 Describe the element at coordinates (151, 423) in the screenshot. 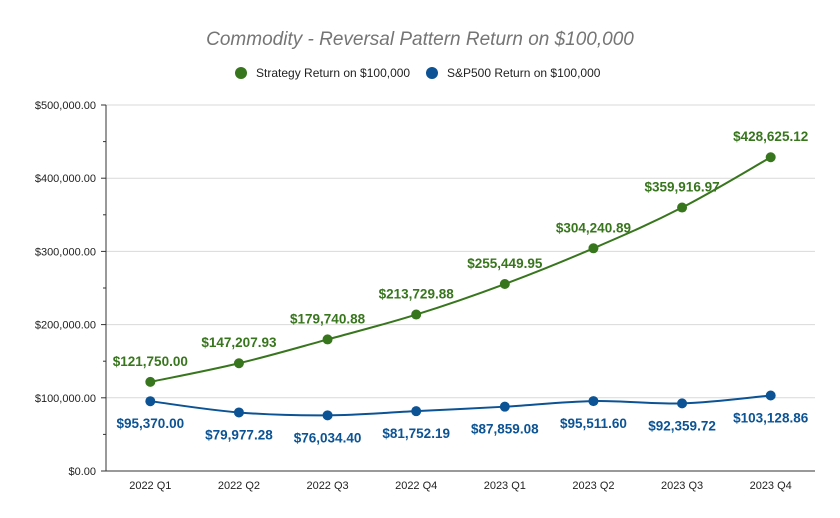

I see `data-label: $95,370.00` at that location.